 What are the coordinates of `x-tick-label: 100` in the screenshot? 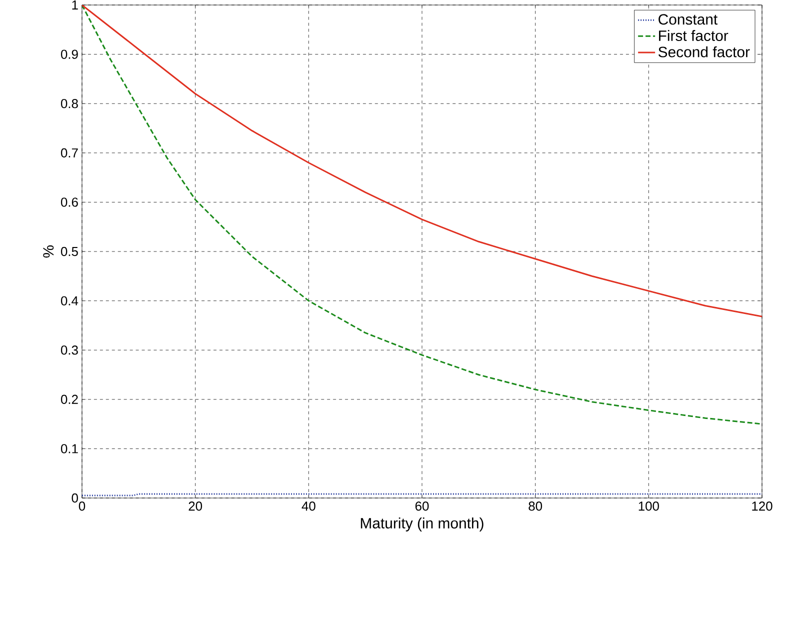 It's located at (648, 506).